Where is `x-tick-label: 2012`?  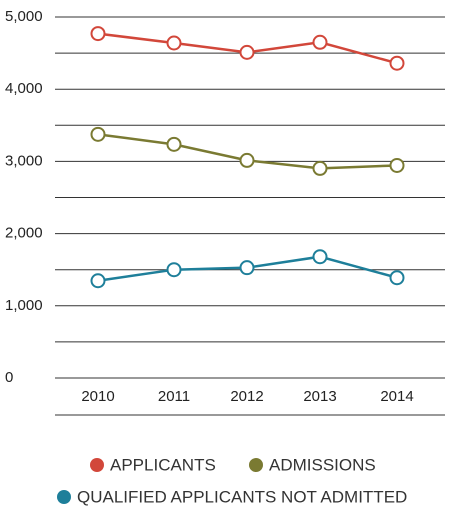 x-tick-label: 2012 is located at coordinates (246, 396).